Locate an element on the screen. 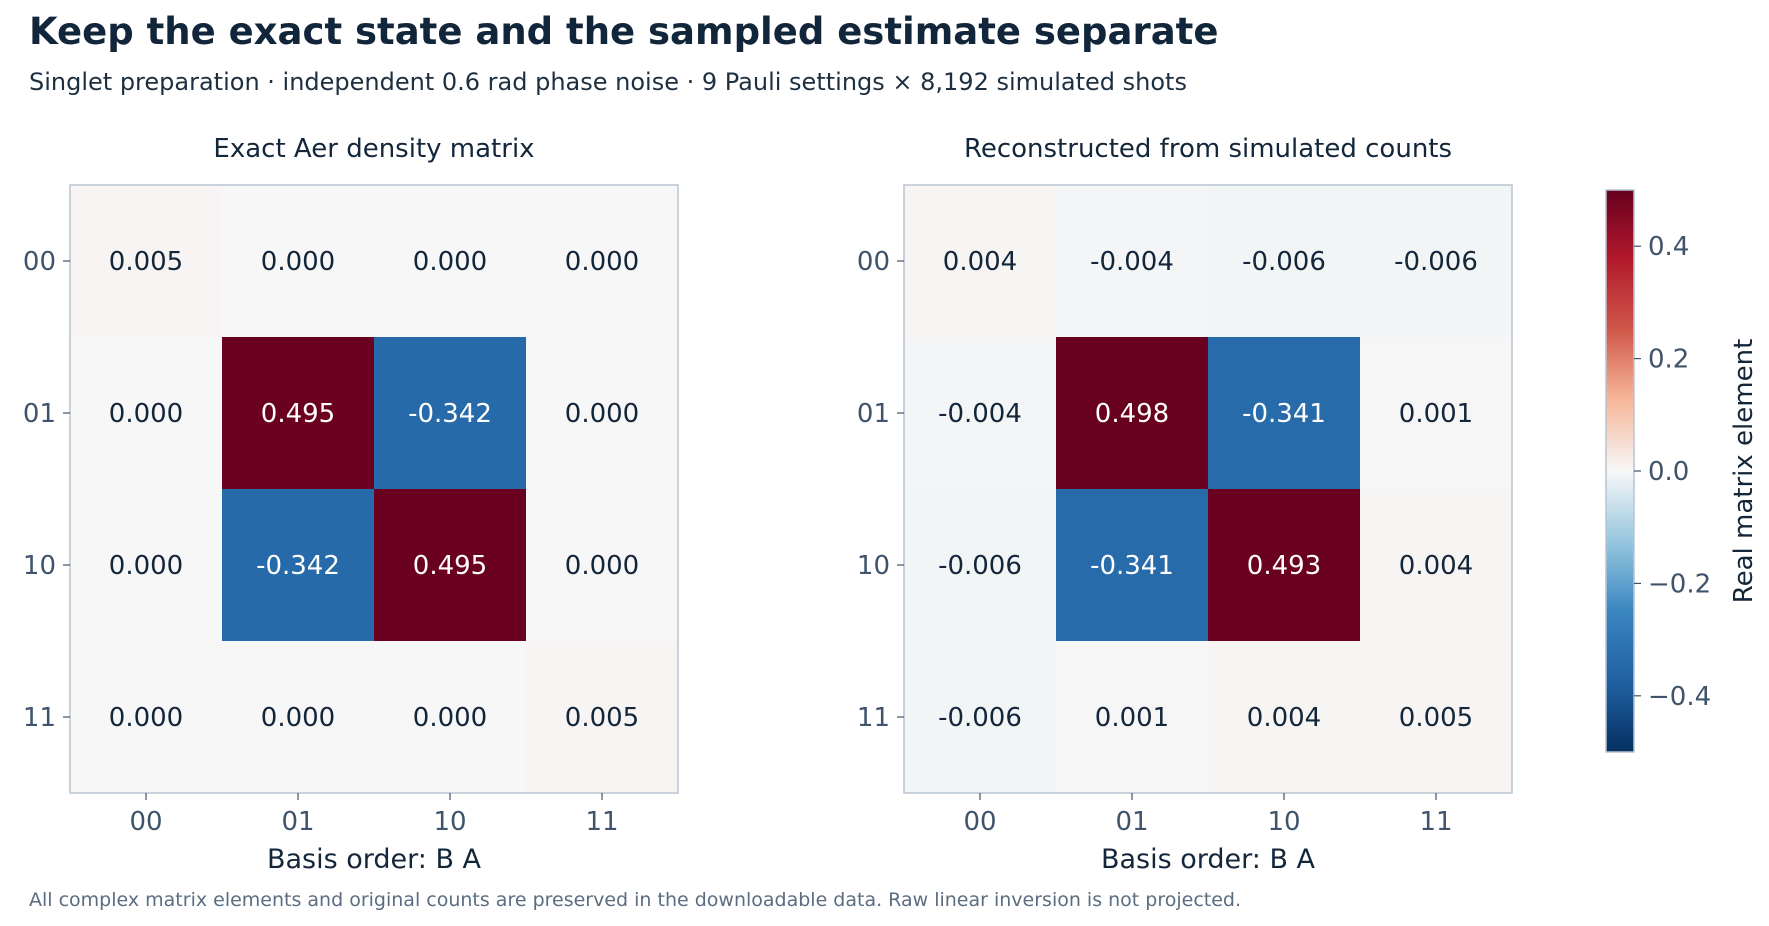 The image size is (1769, 926). panel-title: Reconstructed from simulated counts is located at coordinates (1208, 149).